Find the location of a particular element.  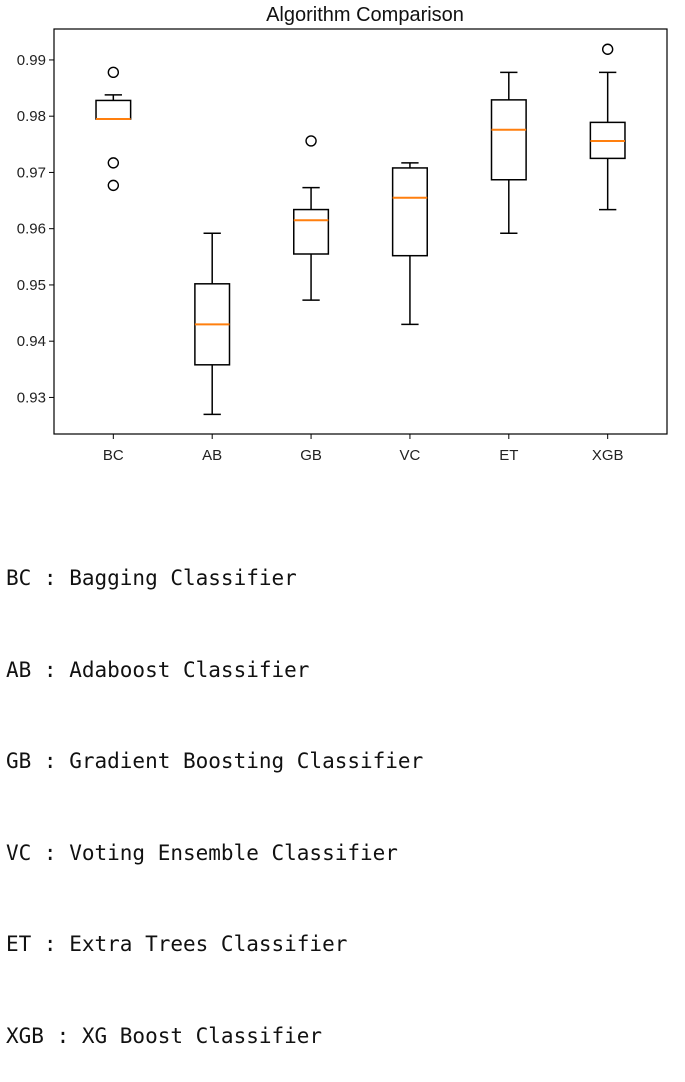

x-tick-label: VC is located at coordinates (410, 455).